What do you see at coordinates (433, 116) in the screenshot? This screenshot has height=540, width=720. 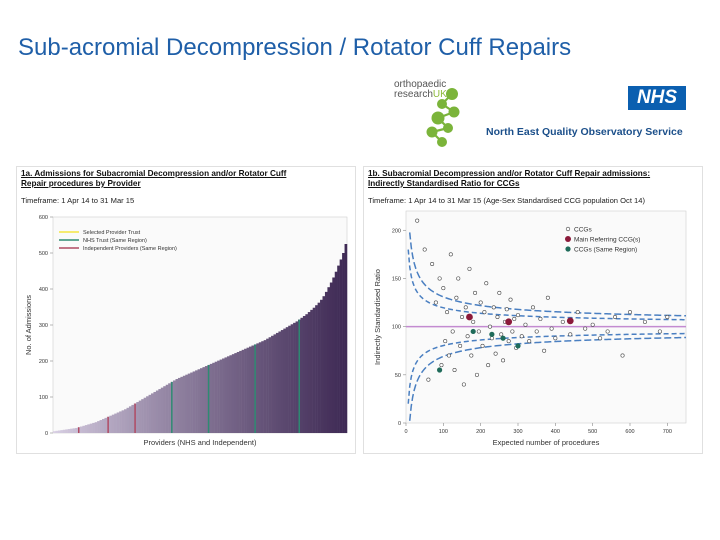 I see `orthopaedic-research-uk-logo: orthopaedic researchUK` at bounding box center [433, 116].